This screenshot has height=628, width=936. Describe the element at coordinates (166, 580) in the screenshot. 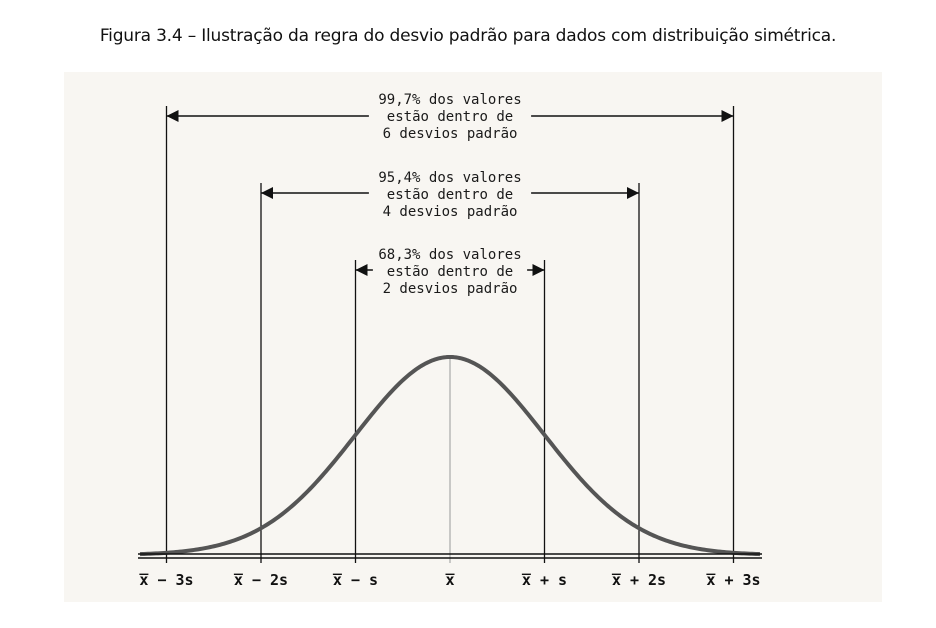

I see `tick-label: x̅ − 3s` at that location.